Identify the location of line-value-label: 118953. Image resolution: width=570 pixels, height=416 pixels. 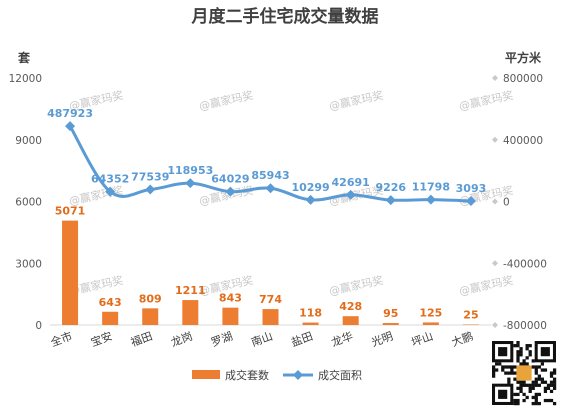
(190, 170).